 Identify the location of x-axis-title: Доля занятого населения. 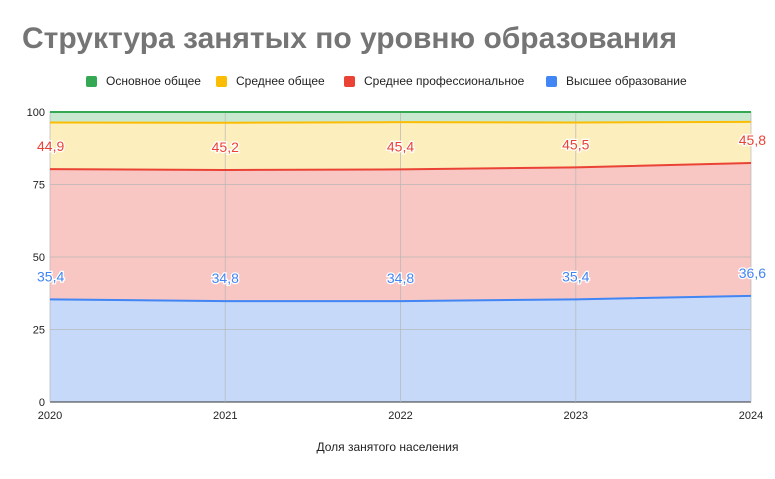
(387, 447).